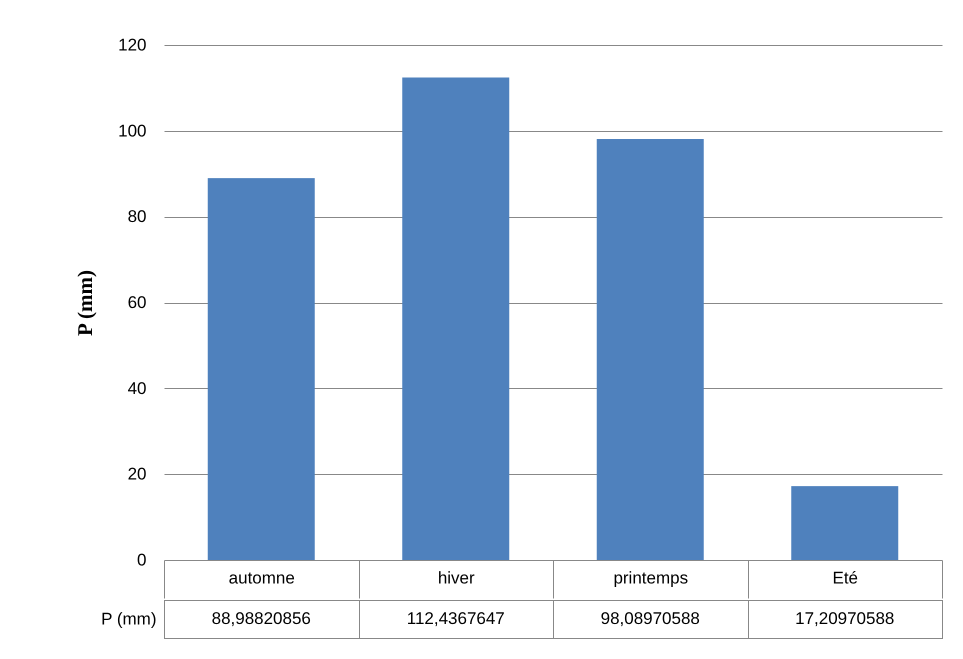 This screenshot has width=963, height=659. I want to click on data-label: 17,20970588, so click(844, 618).